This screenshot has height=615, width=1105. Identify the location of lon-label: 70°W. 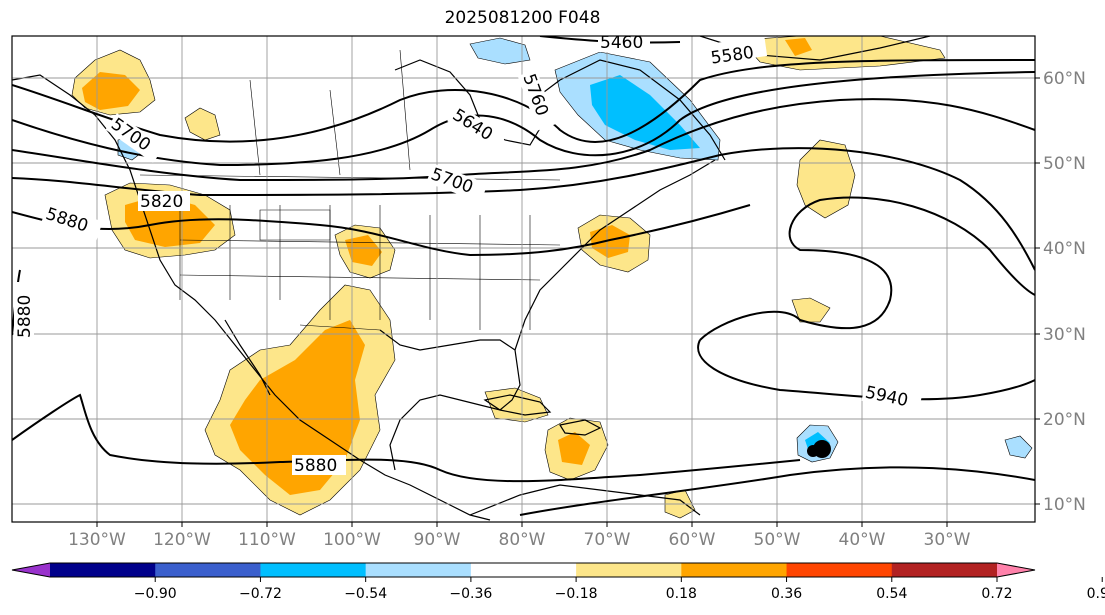
(607, 540).